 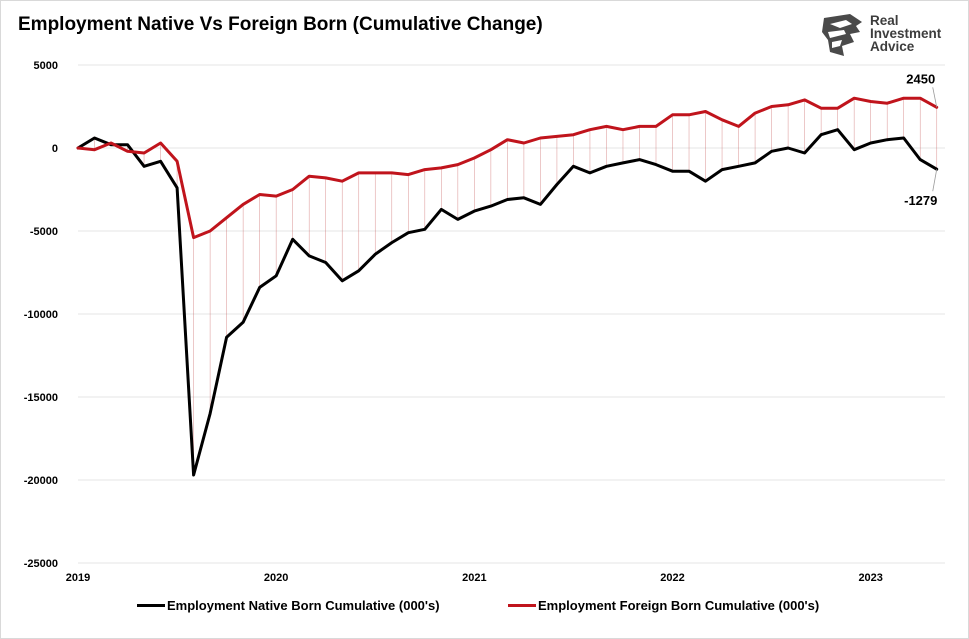 I want to click on x-axis: 2019 2020 2021 2022 2023, so click(x=474, y=578).